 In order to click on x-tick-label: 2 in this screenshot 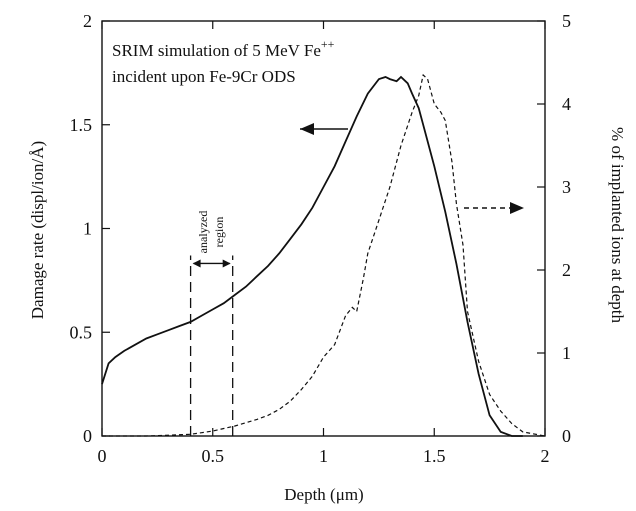, I will do `click(545, 456)`.